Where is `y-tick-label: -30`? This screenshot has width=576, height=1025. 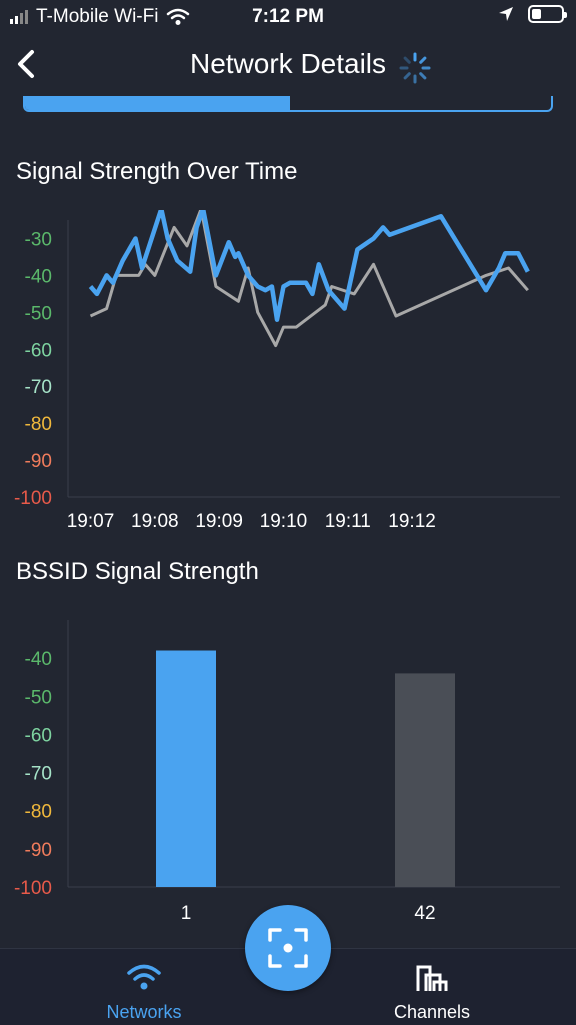
y-tick-label: -30 is located at coordinates (38, 239).